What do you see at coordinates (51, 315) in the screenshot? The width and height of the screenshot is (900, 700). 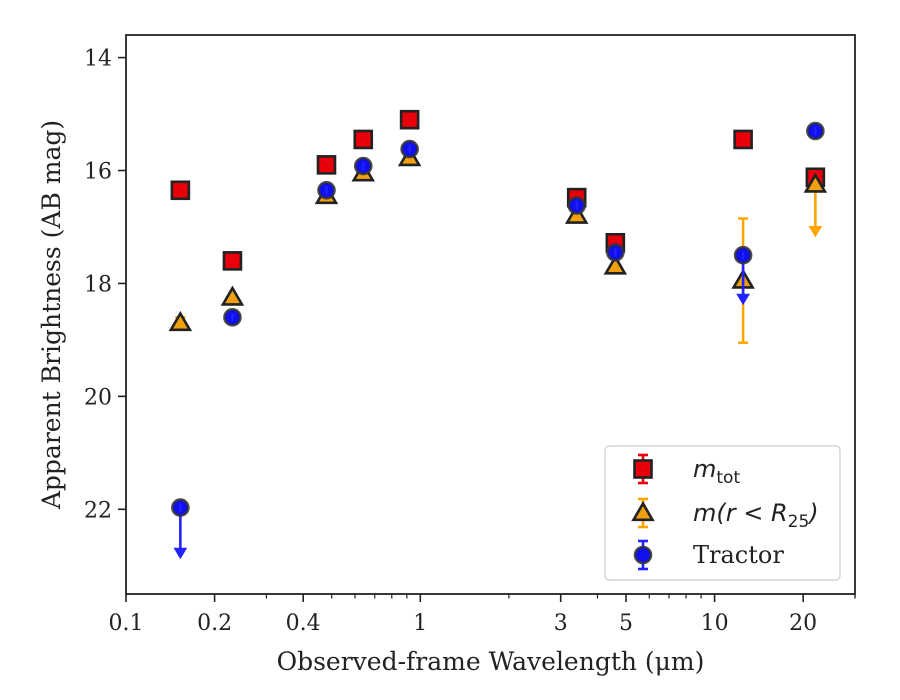 I see `y-axis-title: Apparent Brightness (AB mag)` at bounding box center [51, 315].